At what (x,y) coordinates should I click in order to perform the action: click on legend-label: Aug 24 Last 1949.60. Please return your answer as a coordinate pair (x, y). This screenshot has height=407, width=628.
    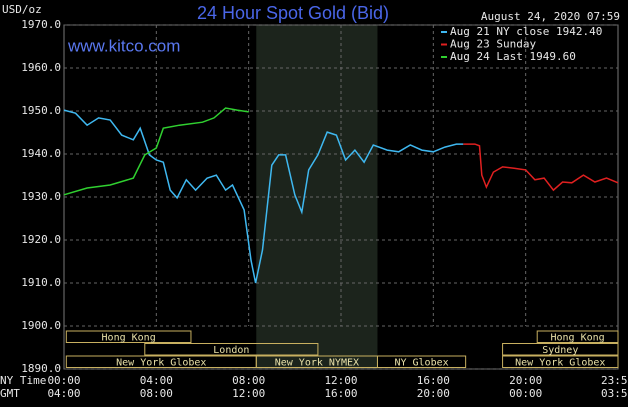
    Looking at the image, I should click on (513, 56).